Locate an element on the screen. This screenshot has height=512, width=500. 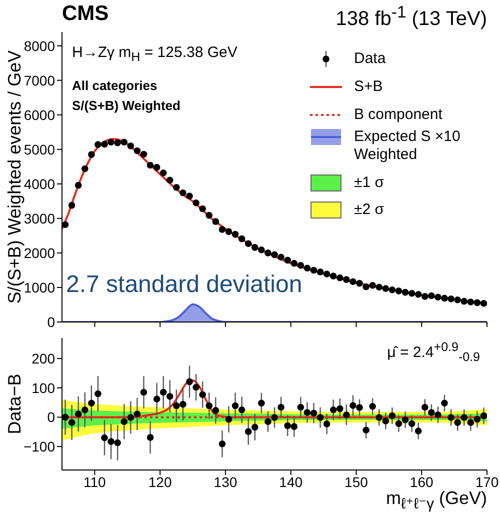
y-tick-label: 200 is located at coordinates (44, 358).